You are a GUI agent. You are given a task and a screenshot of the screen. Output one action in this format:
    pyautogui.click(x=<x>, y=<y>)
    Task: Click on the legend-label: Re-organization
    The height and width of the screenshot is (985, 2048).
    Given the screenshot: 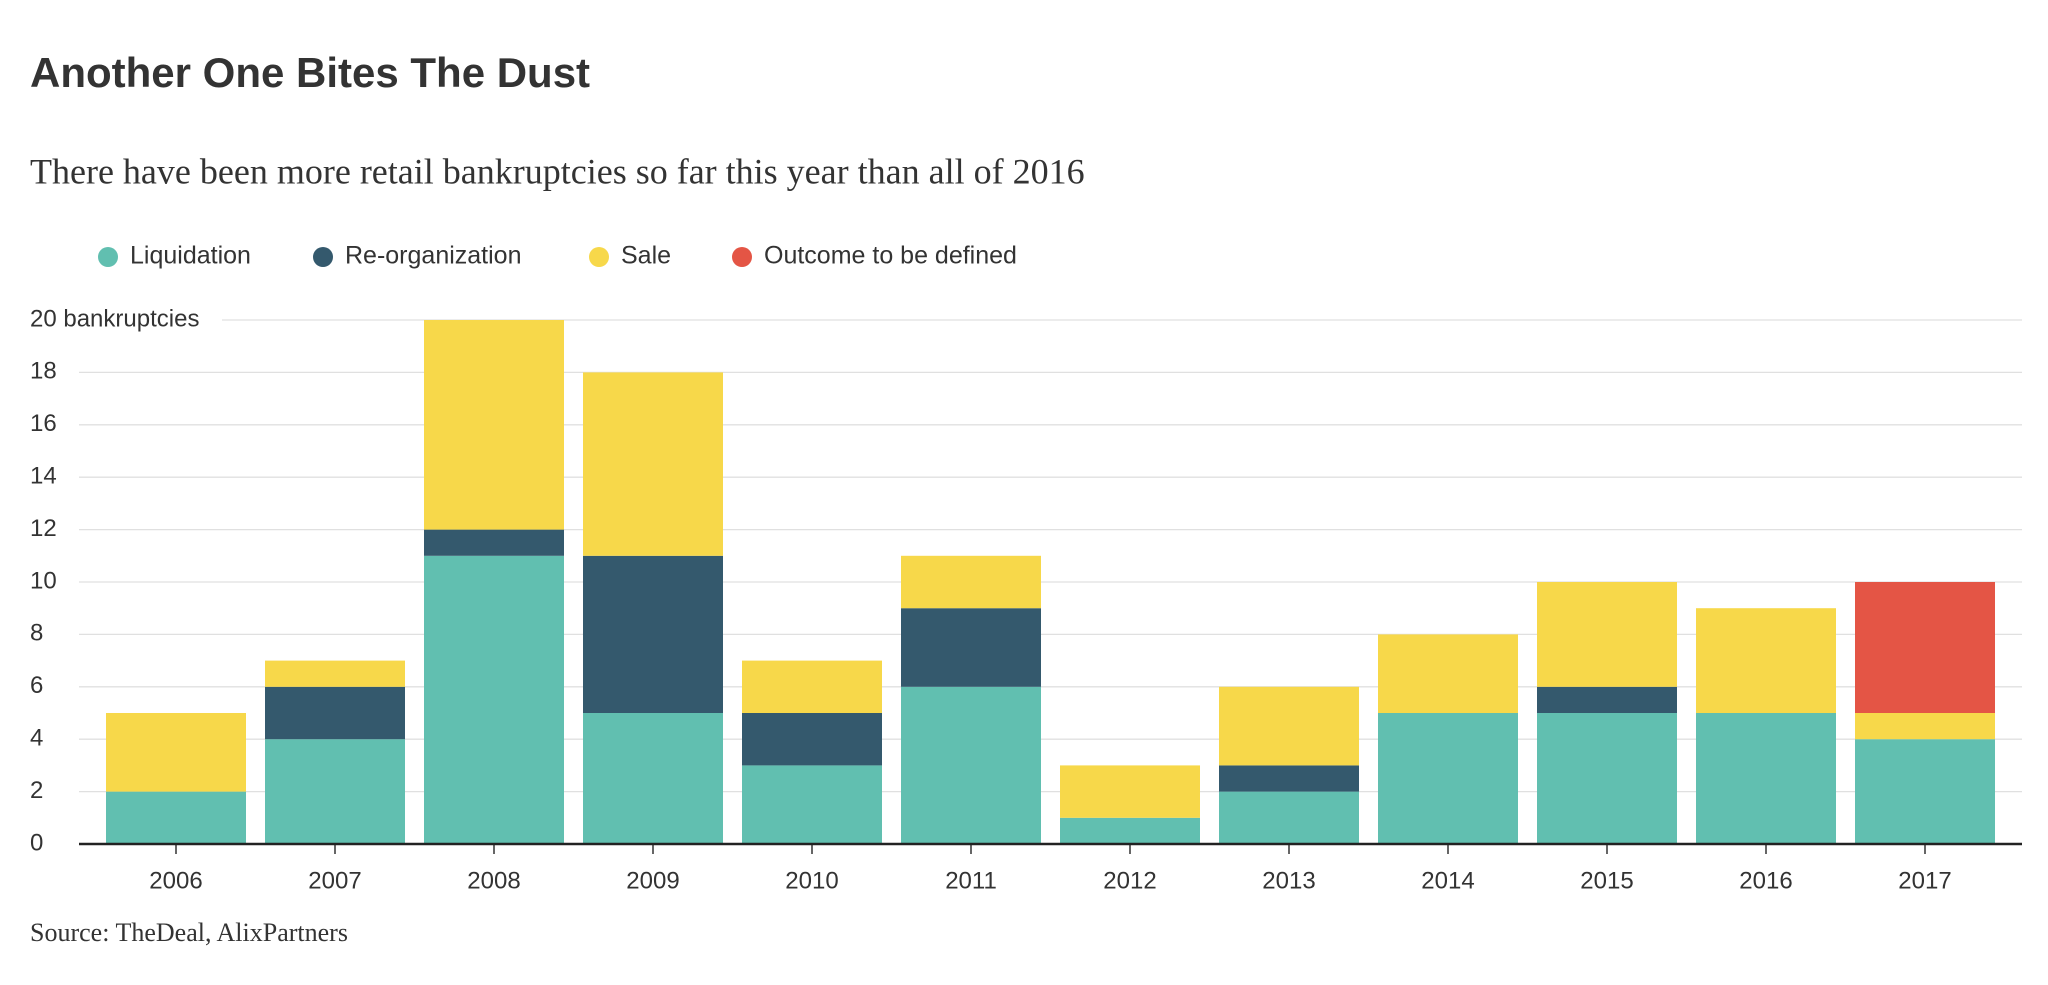 What is the action you would take?
    pyautogui.click(x=433, y=256)
    